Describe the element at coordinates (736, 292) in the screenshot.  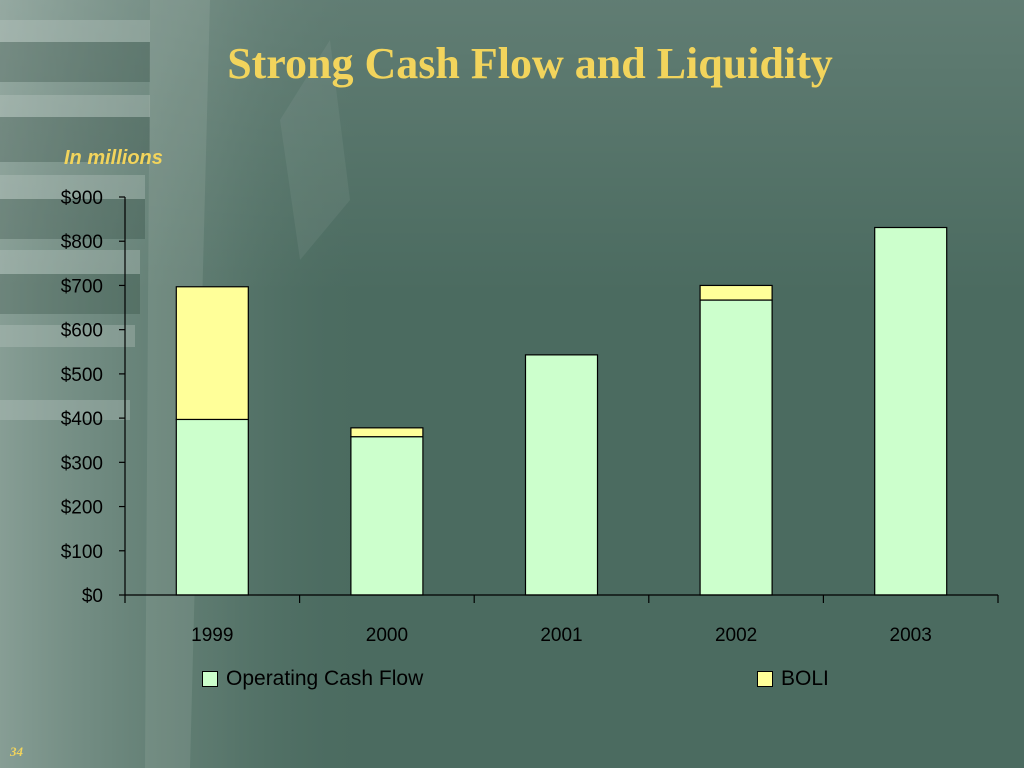
I see `bar-boli-2002` at that location.